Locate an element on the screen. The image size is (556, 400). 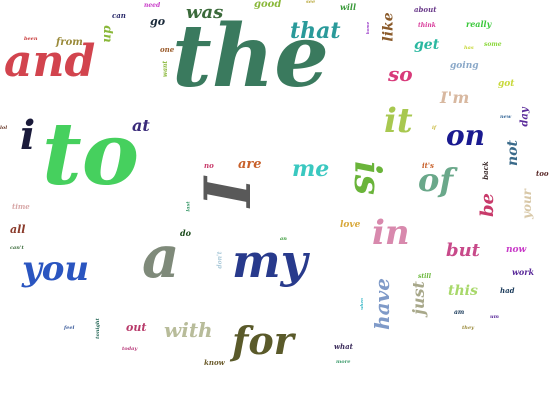
word-a: a is located at coordinates (161, 257).